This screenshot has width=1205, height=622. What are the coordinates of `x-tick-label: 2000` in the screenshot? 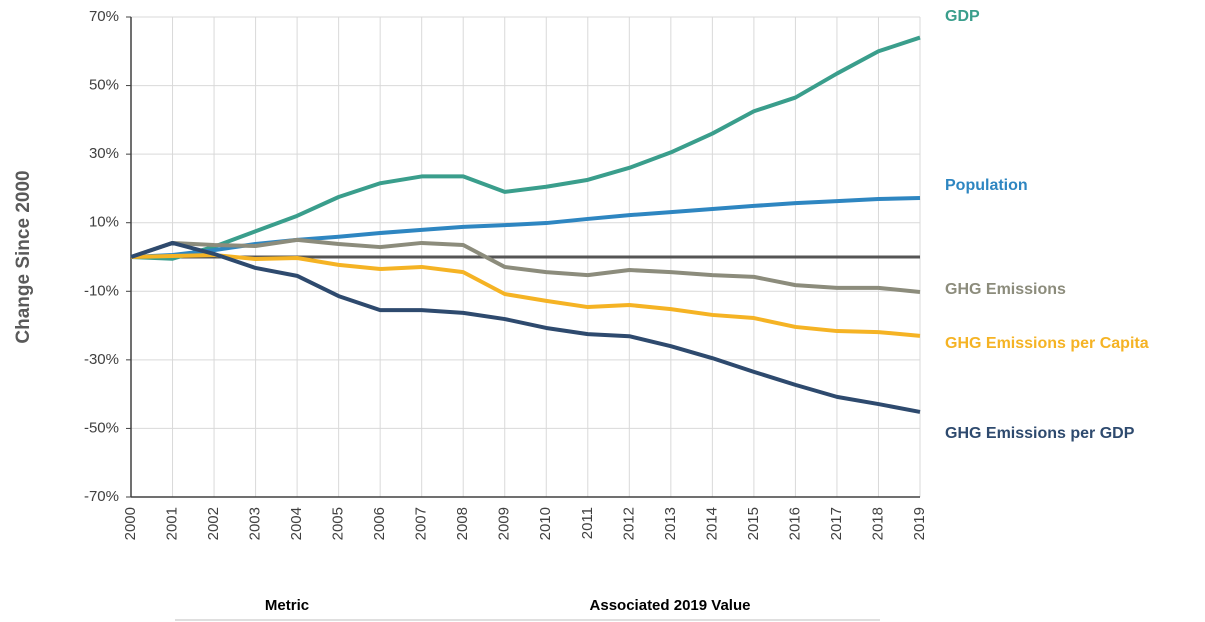 It's located at (130, 523).